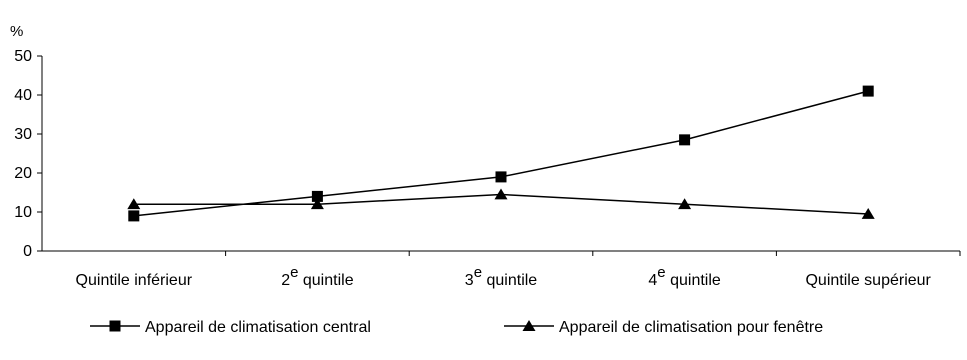 The height and width of the screenshot is (360, 967). What do you see at coordinates (134, 280) in the screenshot?
I see `x-tick-label: Quintile inférieur` at bounding box center [134, 280].